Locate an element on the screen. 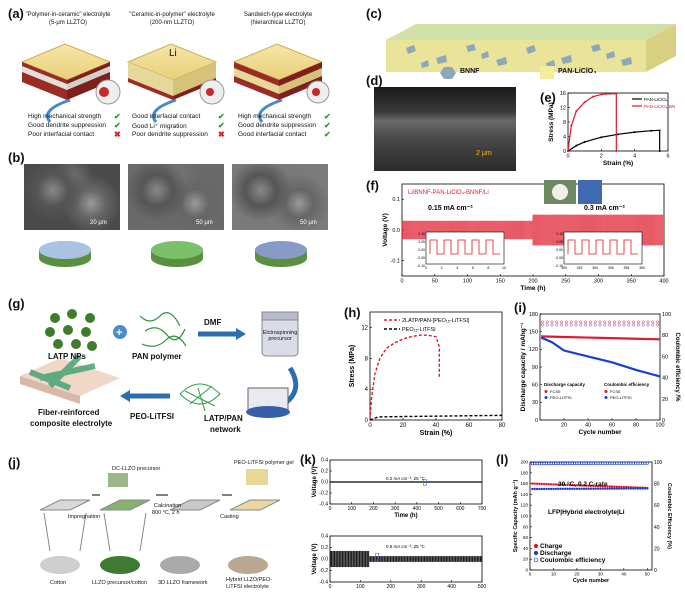 The height and width of the screenshot is (598, 685). x-tick-label: 700 is located at coordinates (482, 509).